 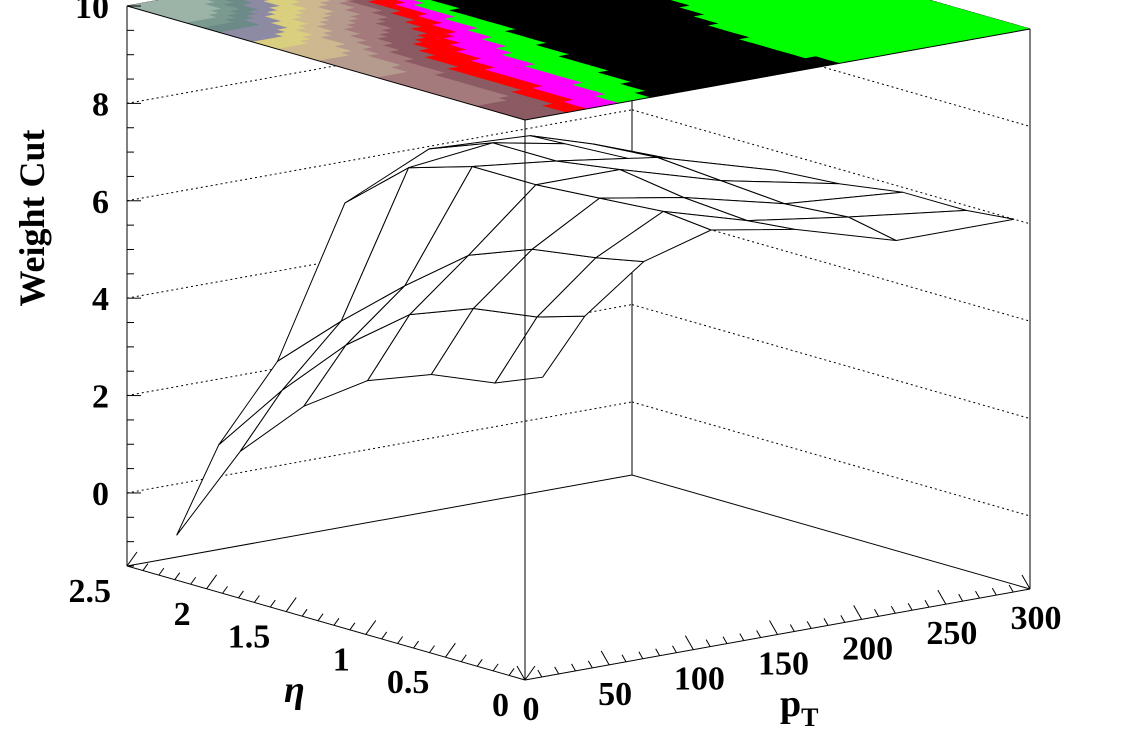 What do you see at coordinates (379, 520) in the screenshot?
I see `back-bottom-edge` at bounding box center [379, 520].